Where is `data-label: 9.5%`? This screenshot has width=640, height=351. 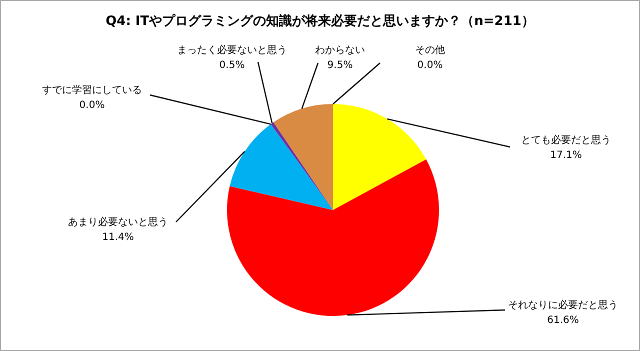
data-label: 9.5% is located at coordinates (340, 65).